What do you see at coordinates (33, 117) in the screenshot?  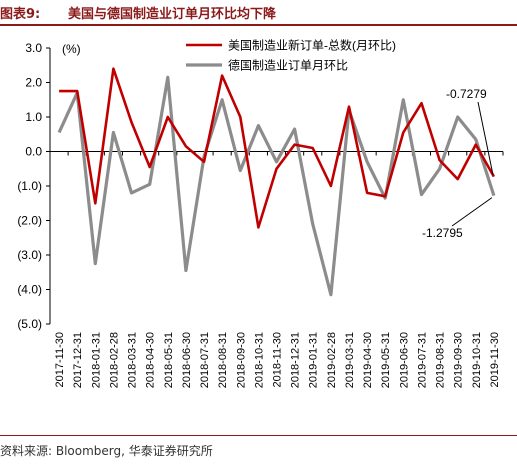 I see `y-tick-label: 1.0` at bounding box center [33, 117].